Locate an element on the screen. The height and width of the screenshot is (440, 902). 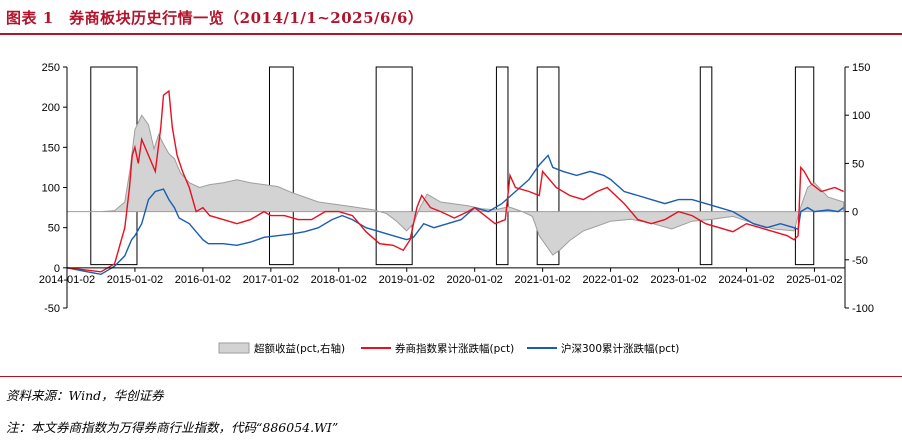
x-tick-label: 2020-01-02 is located at coordinates (475, 280).